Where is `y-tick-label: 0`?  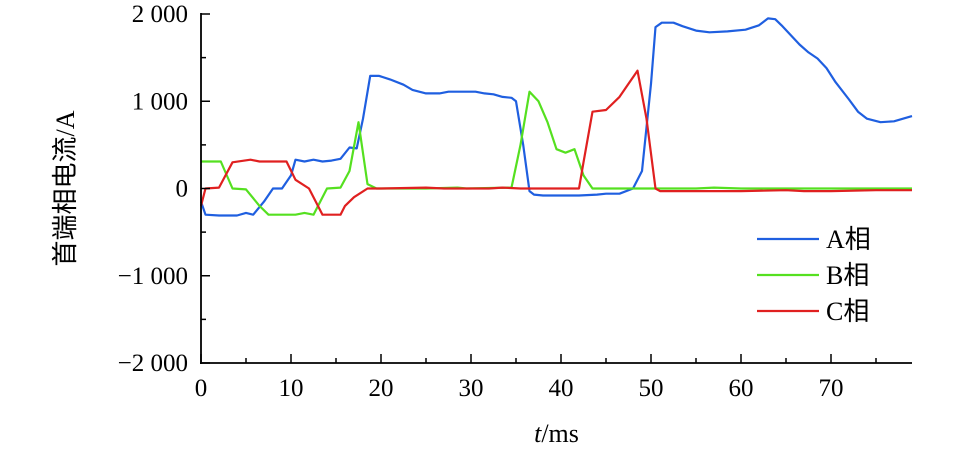
y-tick-label: 0 is located at coordinates (182, 189).